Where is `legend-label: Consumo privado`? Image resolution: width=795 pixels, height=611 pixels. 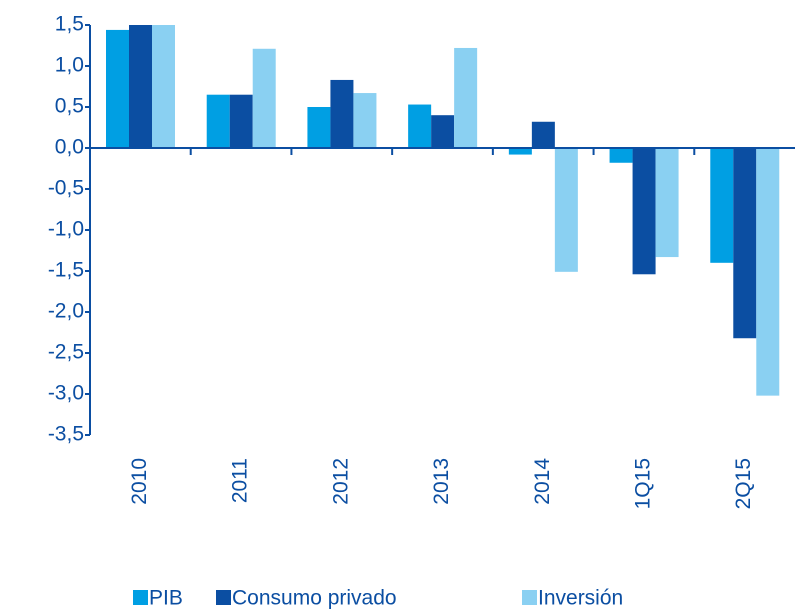
legend-label: Consumo privado is located at coordinates (314, 598).